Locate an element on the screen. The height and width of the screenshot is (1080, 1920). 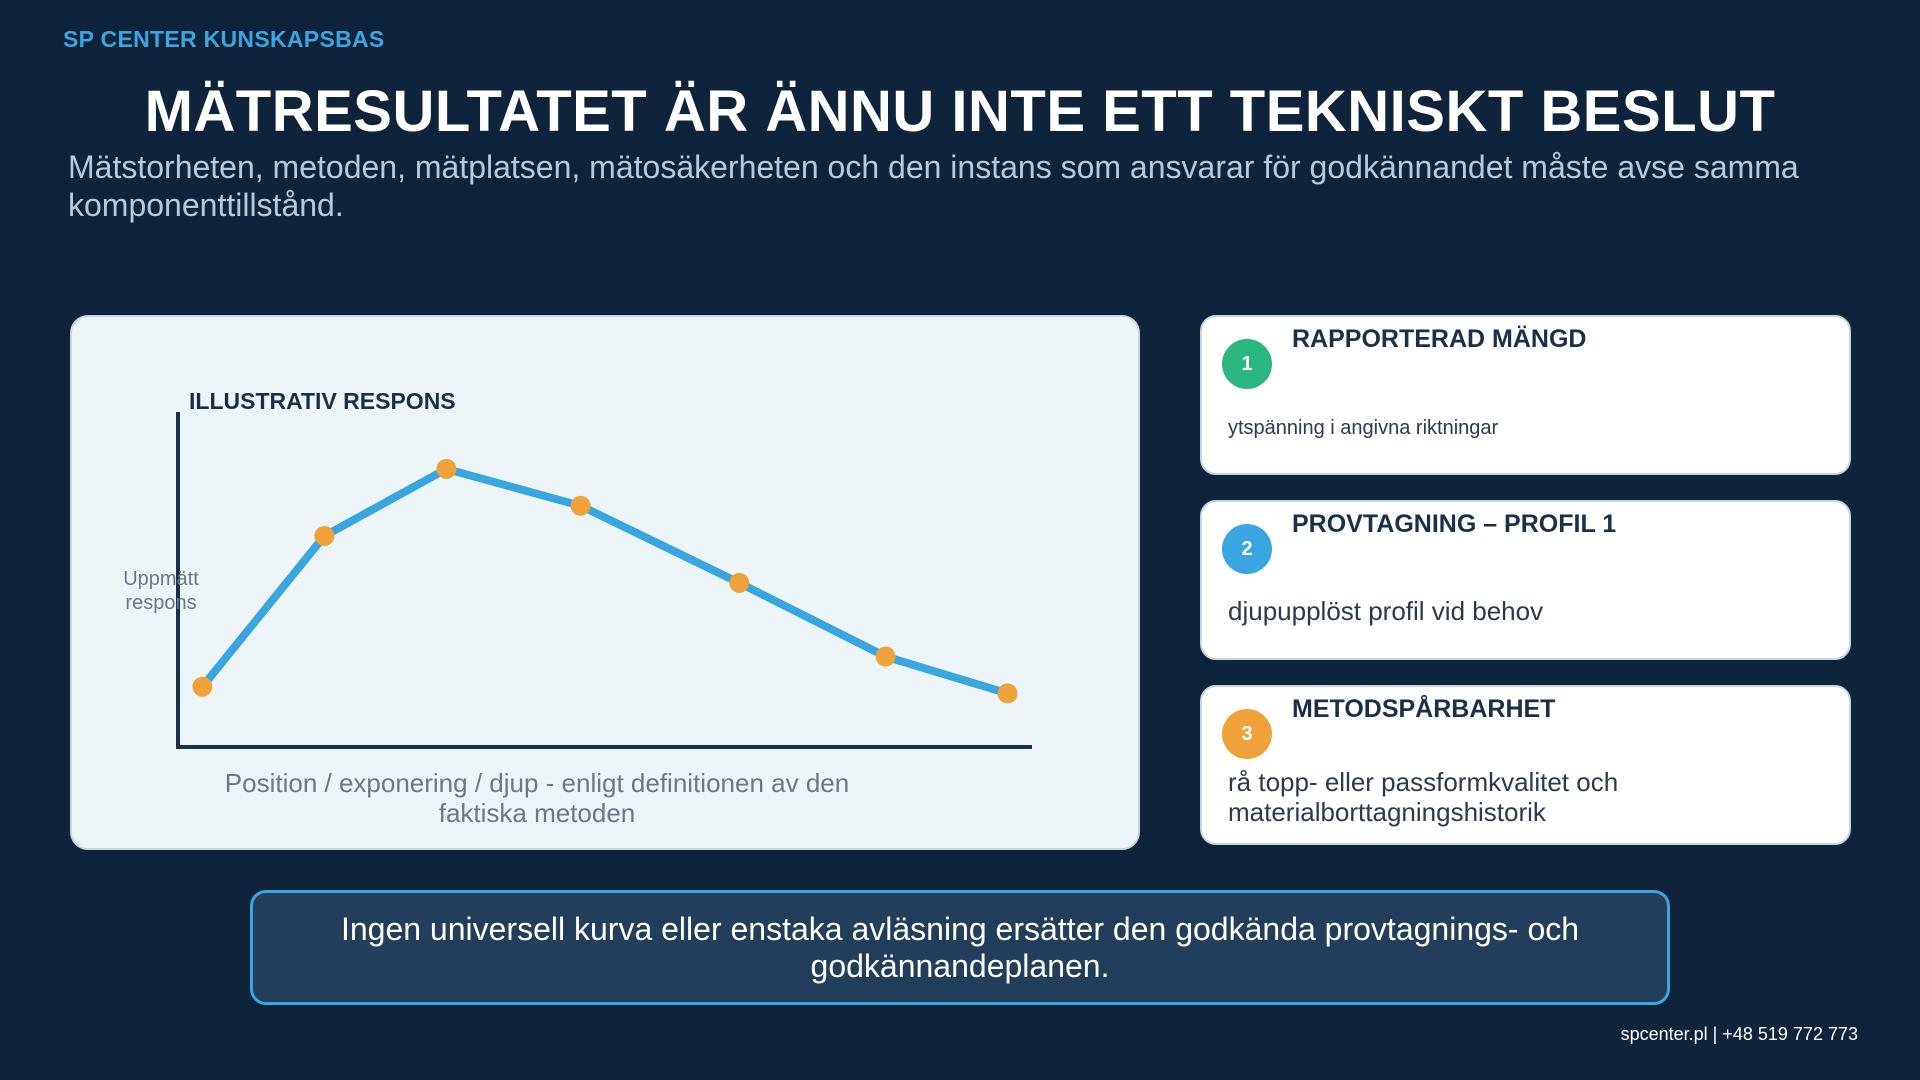
series-layer is located at coordinates (605, 581).